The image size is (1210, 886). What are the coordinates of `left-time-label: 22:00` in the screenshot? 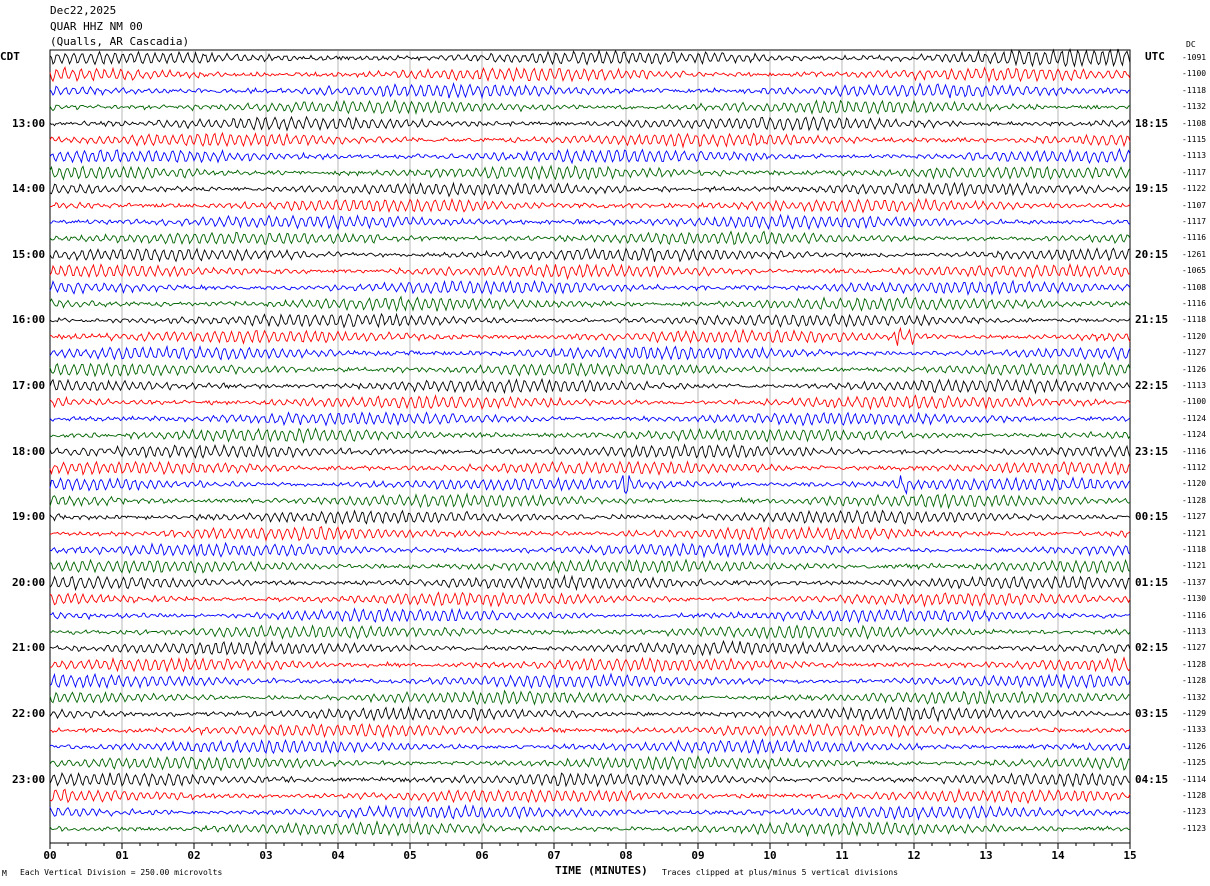 It's located at (29, 713).